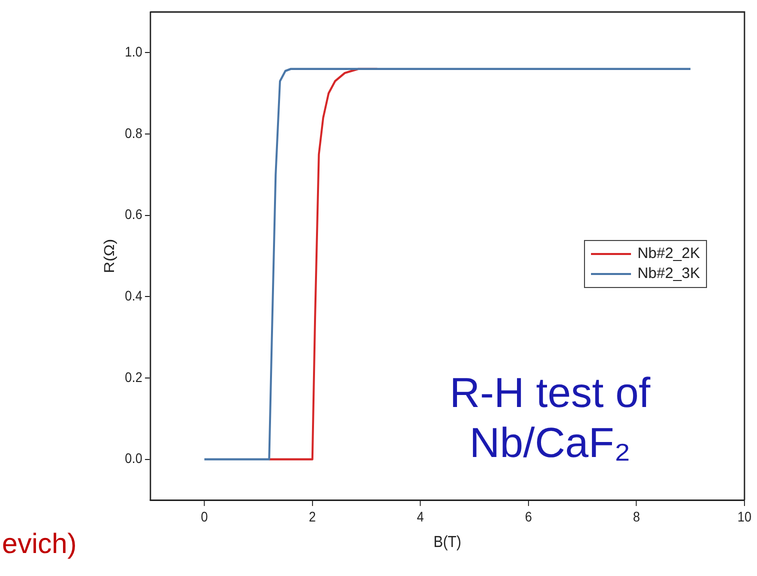 The width and height of the screenshot is (757, 576). What do you see at coordinates (133, 214) in the screenshot?
I see `y-tick-label: 0.6` at bounding box center [133, 214].